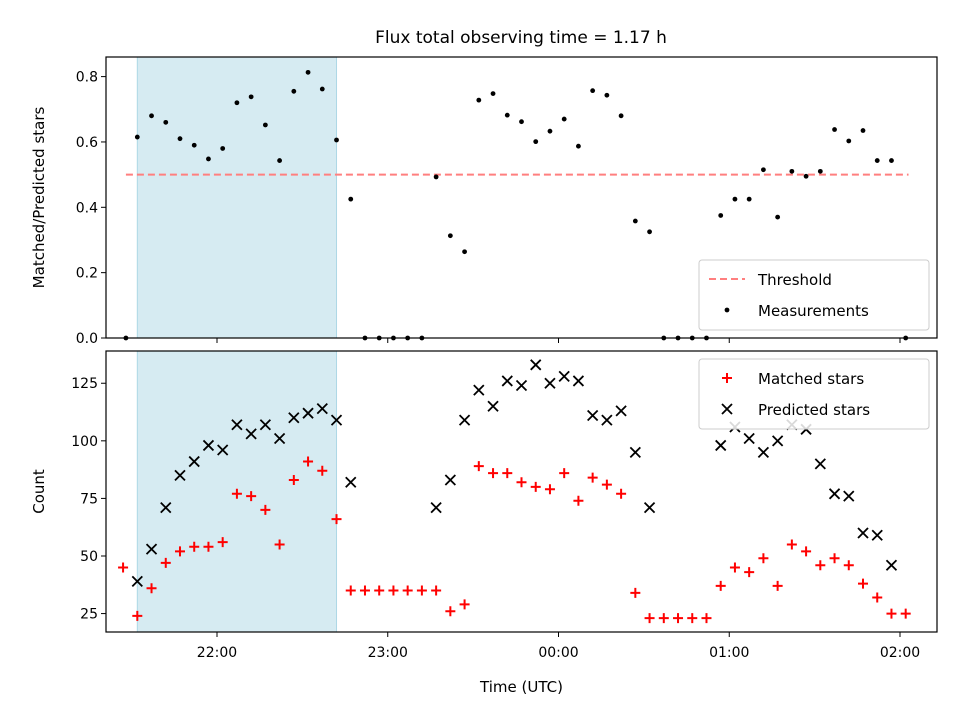  What do you see at coordinates (521, 687) in the screenshot?
I see `x-axis-label: Time (UTC)` at bounding box center [521, 687].